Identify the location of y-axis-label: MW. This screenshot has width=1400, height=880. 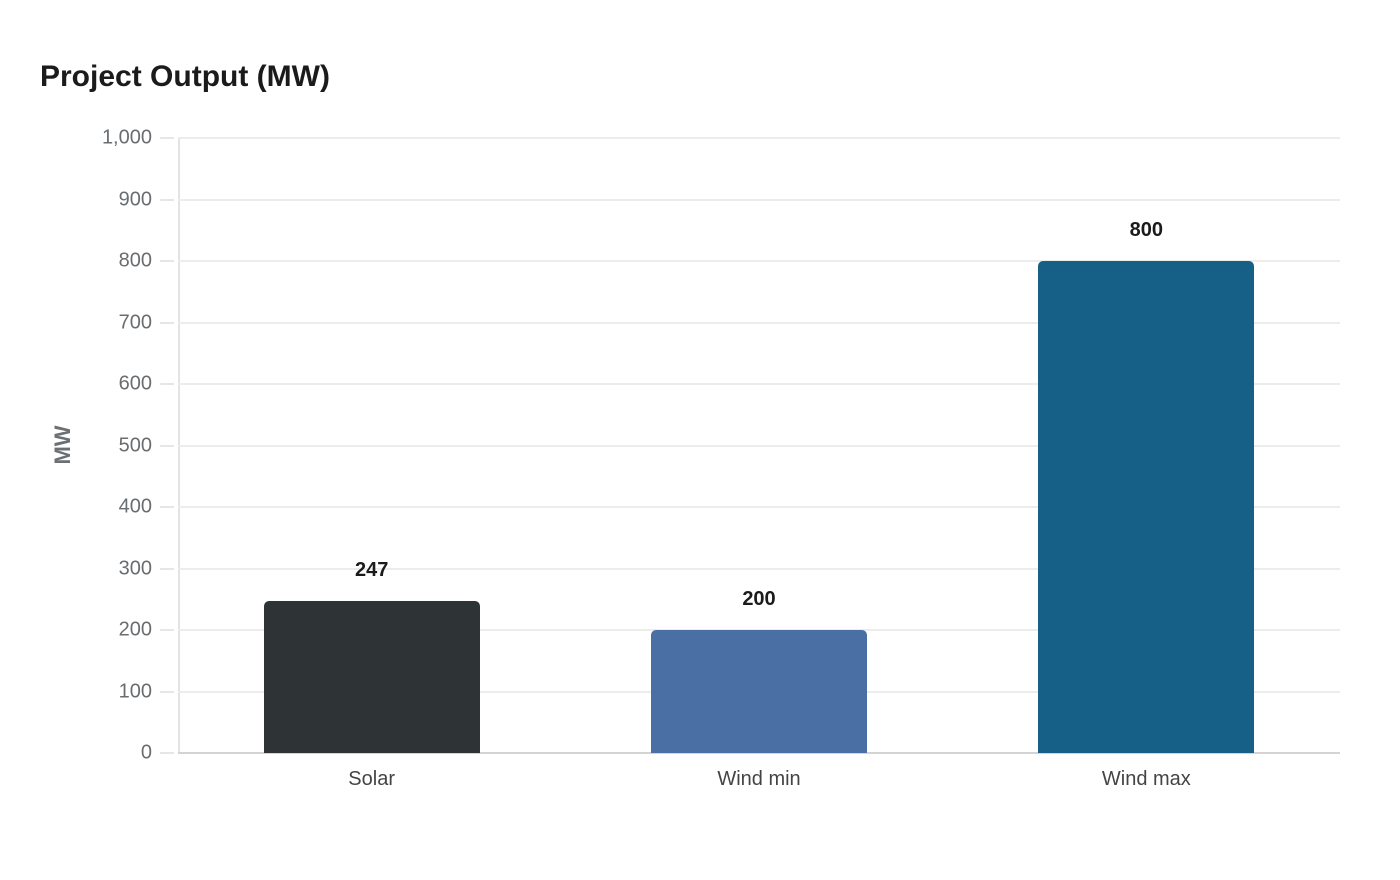
(62, 445).